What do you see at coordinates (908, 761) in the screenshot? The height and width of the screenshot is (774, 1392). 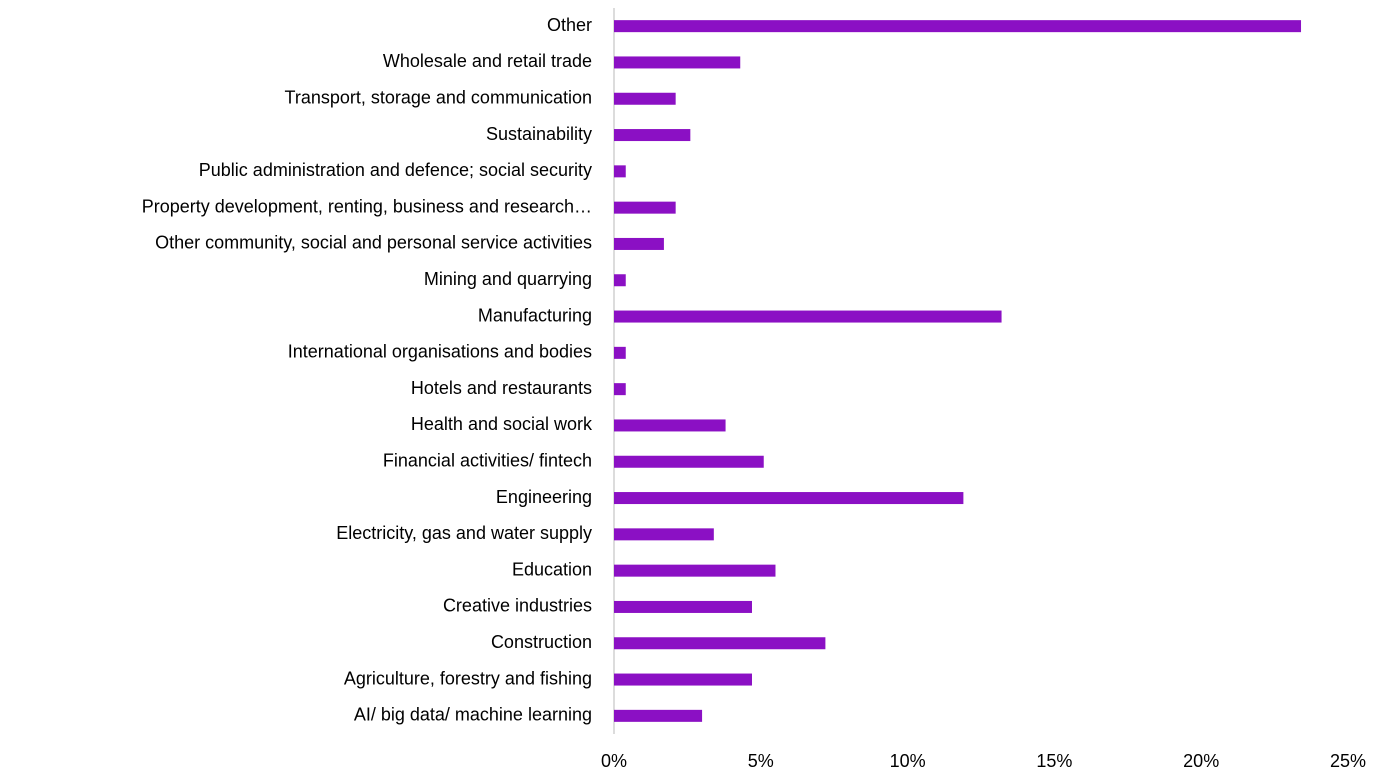 I see `x-tick-label: 10%` at bounding box center [908, 761].